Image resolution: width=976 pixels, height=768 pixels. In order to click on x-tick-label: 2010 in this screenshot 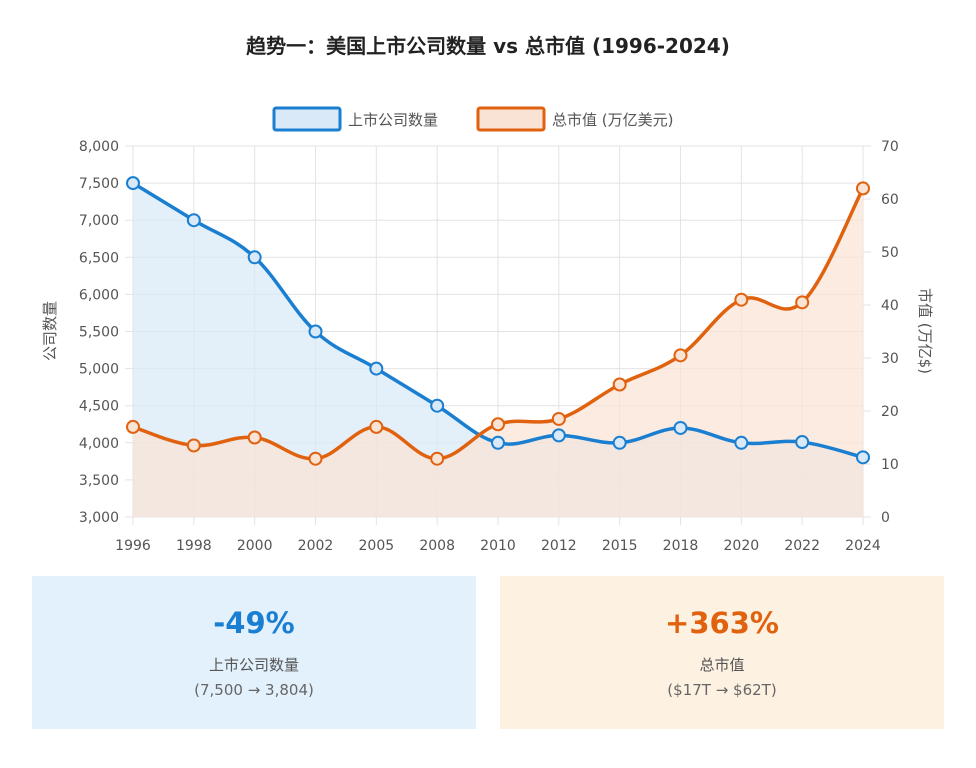, I will do `click(498, 546)`.